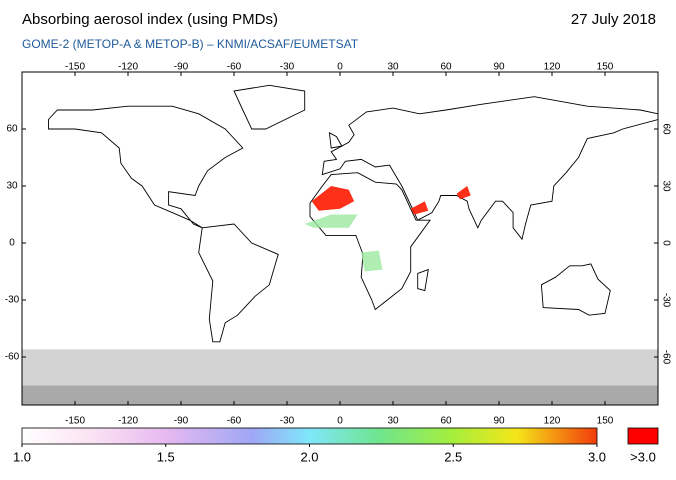 The height and width of the screenshot is (480, 676). What do you see at coordinates (340, 67) in the screenshot?
I see `lon-label-top: 0` at bounding box center [340, 67].